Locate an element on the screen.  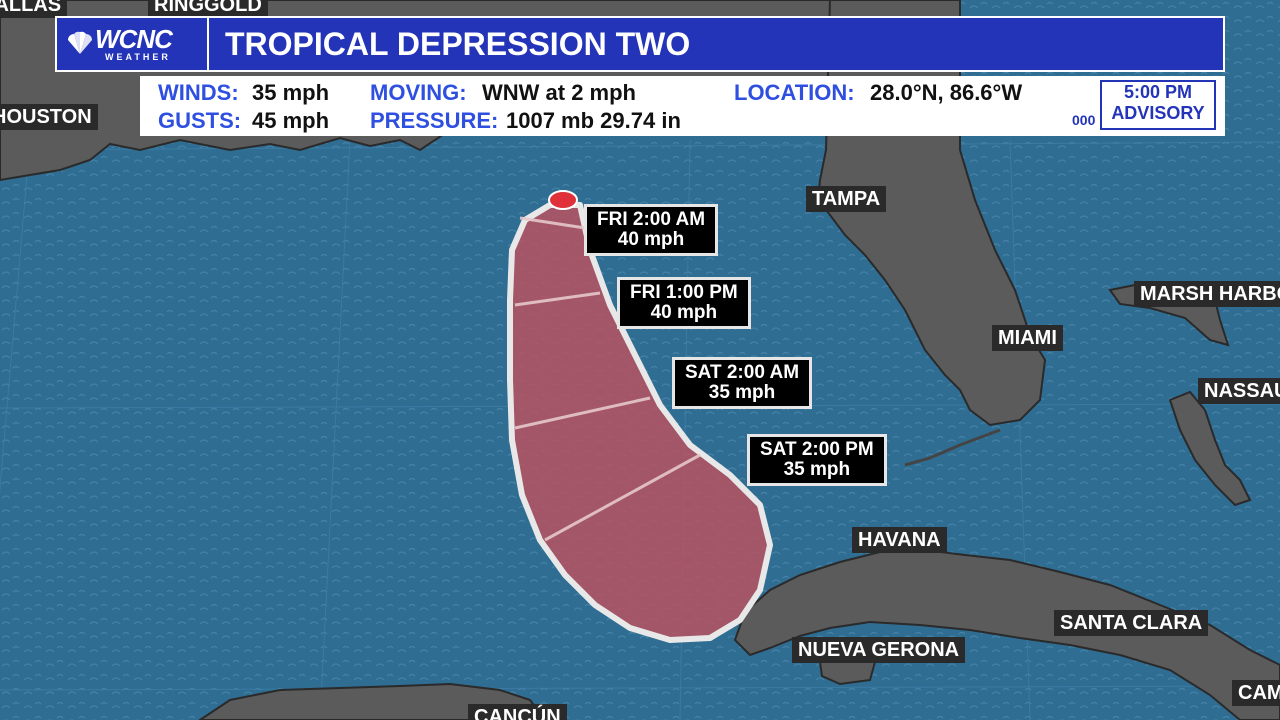
advisory-time: 5:00 PM is located at coordinates (1158, 92).